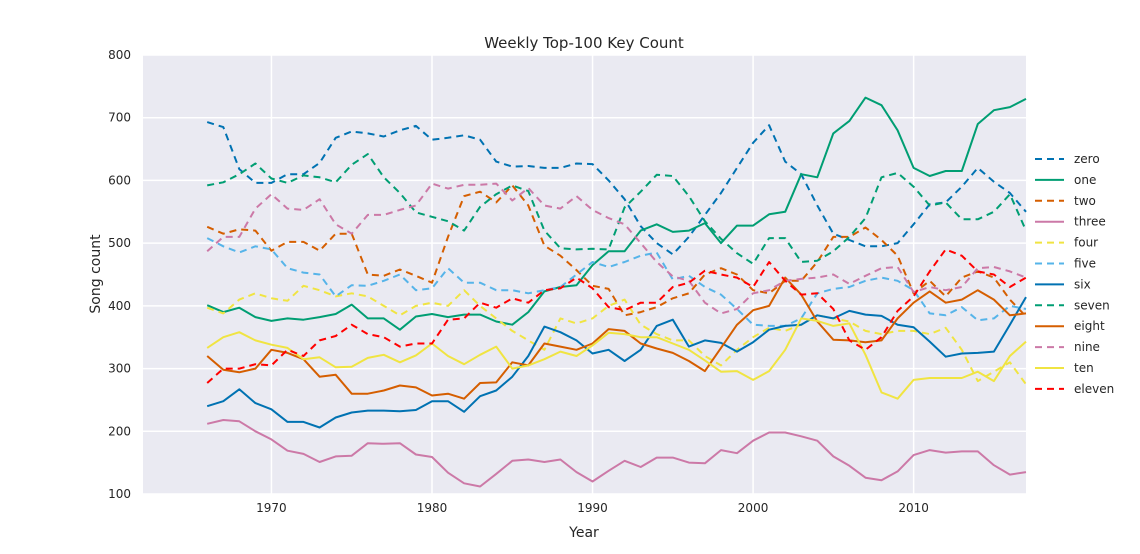  What do you see at coordinates (119, 369) in the screenshot?
I see `y-tick-label: 300` at bounding box center [119, 369].